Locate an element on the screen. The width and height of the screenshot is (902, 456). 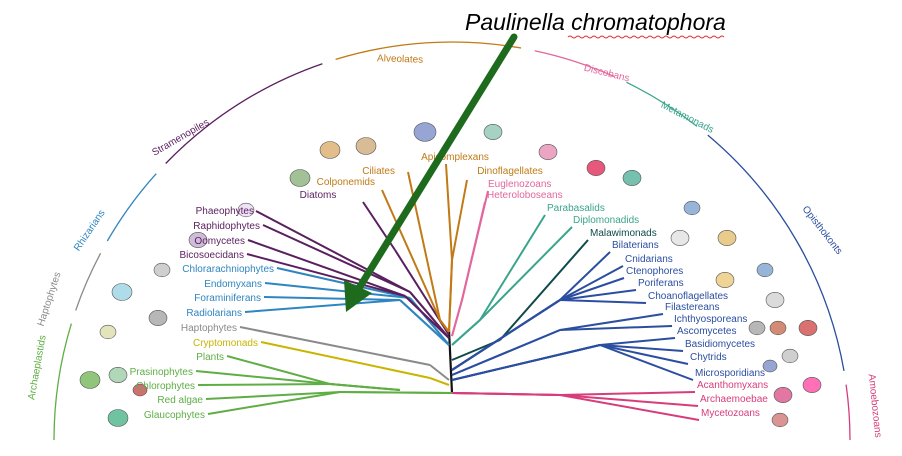
supergroup-label-archaeplastids: Archaeplastids is located at coordinates (37, 367).